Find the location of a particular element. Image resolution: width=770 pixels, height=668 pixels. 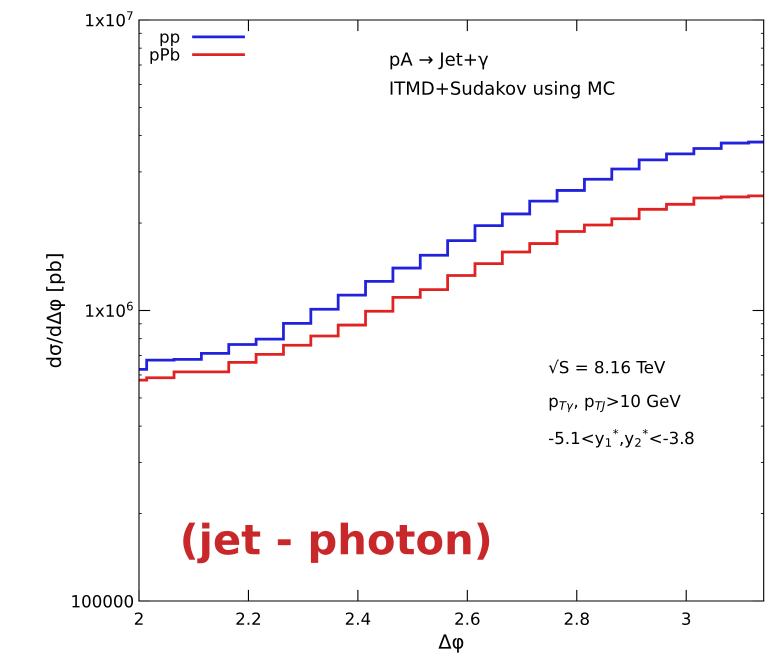

annotation: p$_{Tγ}$, p$_{TJ}$>10 GeV is located at coordinates (615, 403).